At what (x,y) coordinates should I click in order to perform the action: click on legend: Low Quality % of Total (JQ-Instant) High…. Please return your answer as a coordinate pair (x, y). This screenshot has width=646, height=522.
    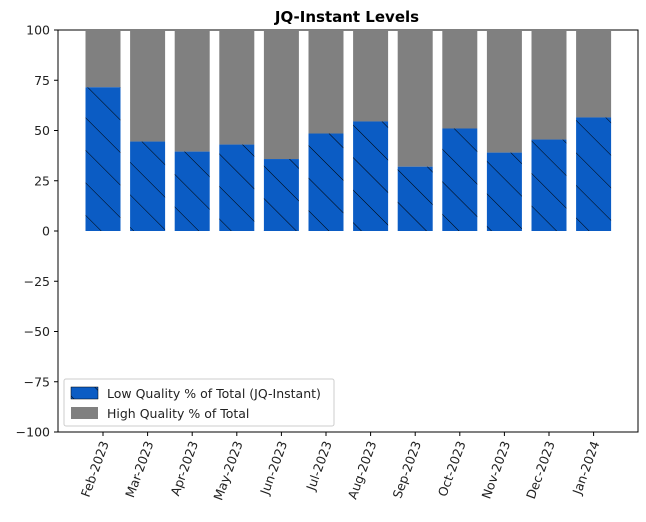
    Looking at the image, I should click on (199, 402).